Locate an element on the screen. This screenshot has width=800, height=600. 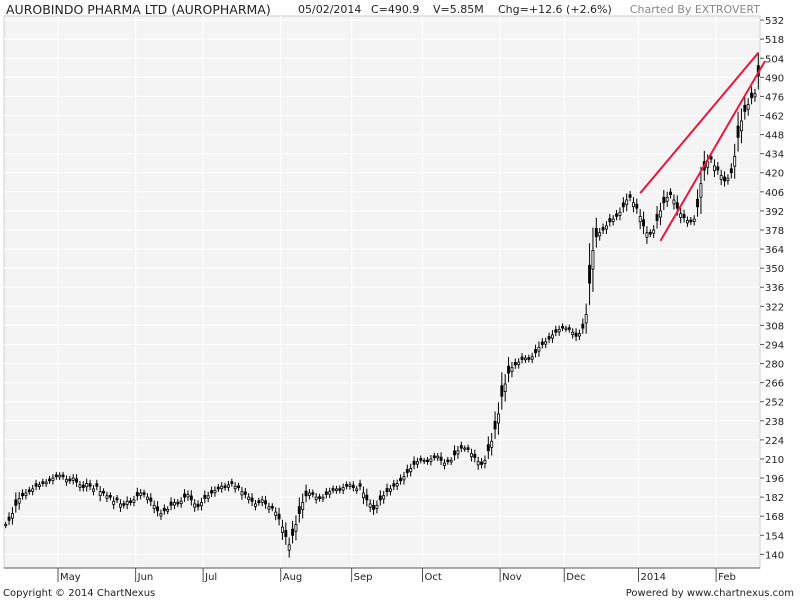
quote-date: 05/02/2014 is located at coordinates (330, 9).